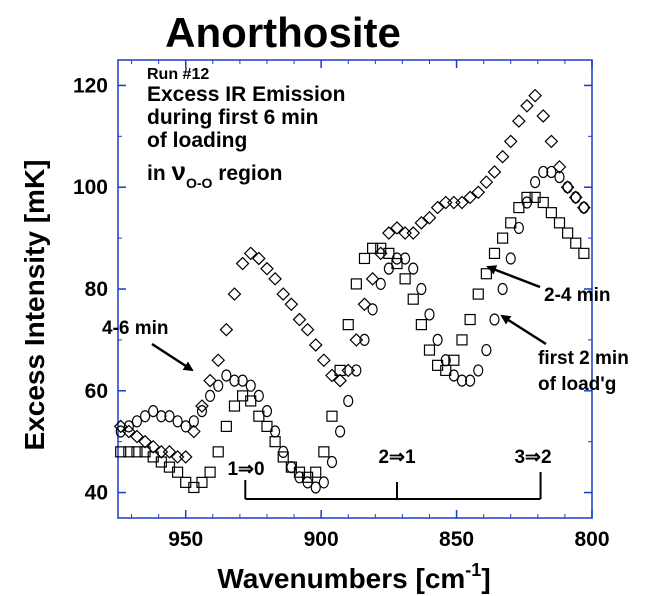 This screenshot has width=649, height=596. Describe the element at coordinates (532, 457) in the screenshot. I see `transition-3-2: 3⇒2` at that location.